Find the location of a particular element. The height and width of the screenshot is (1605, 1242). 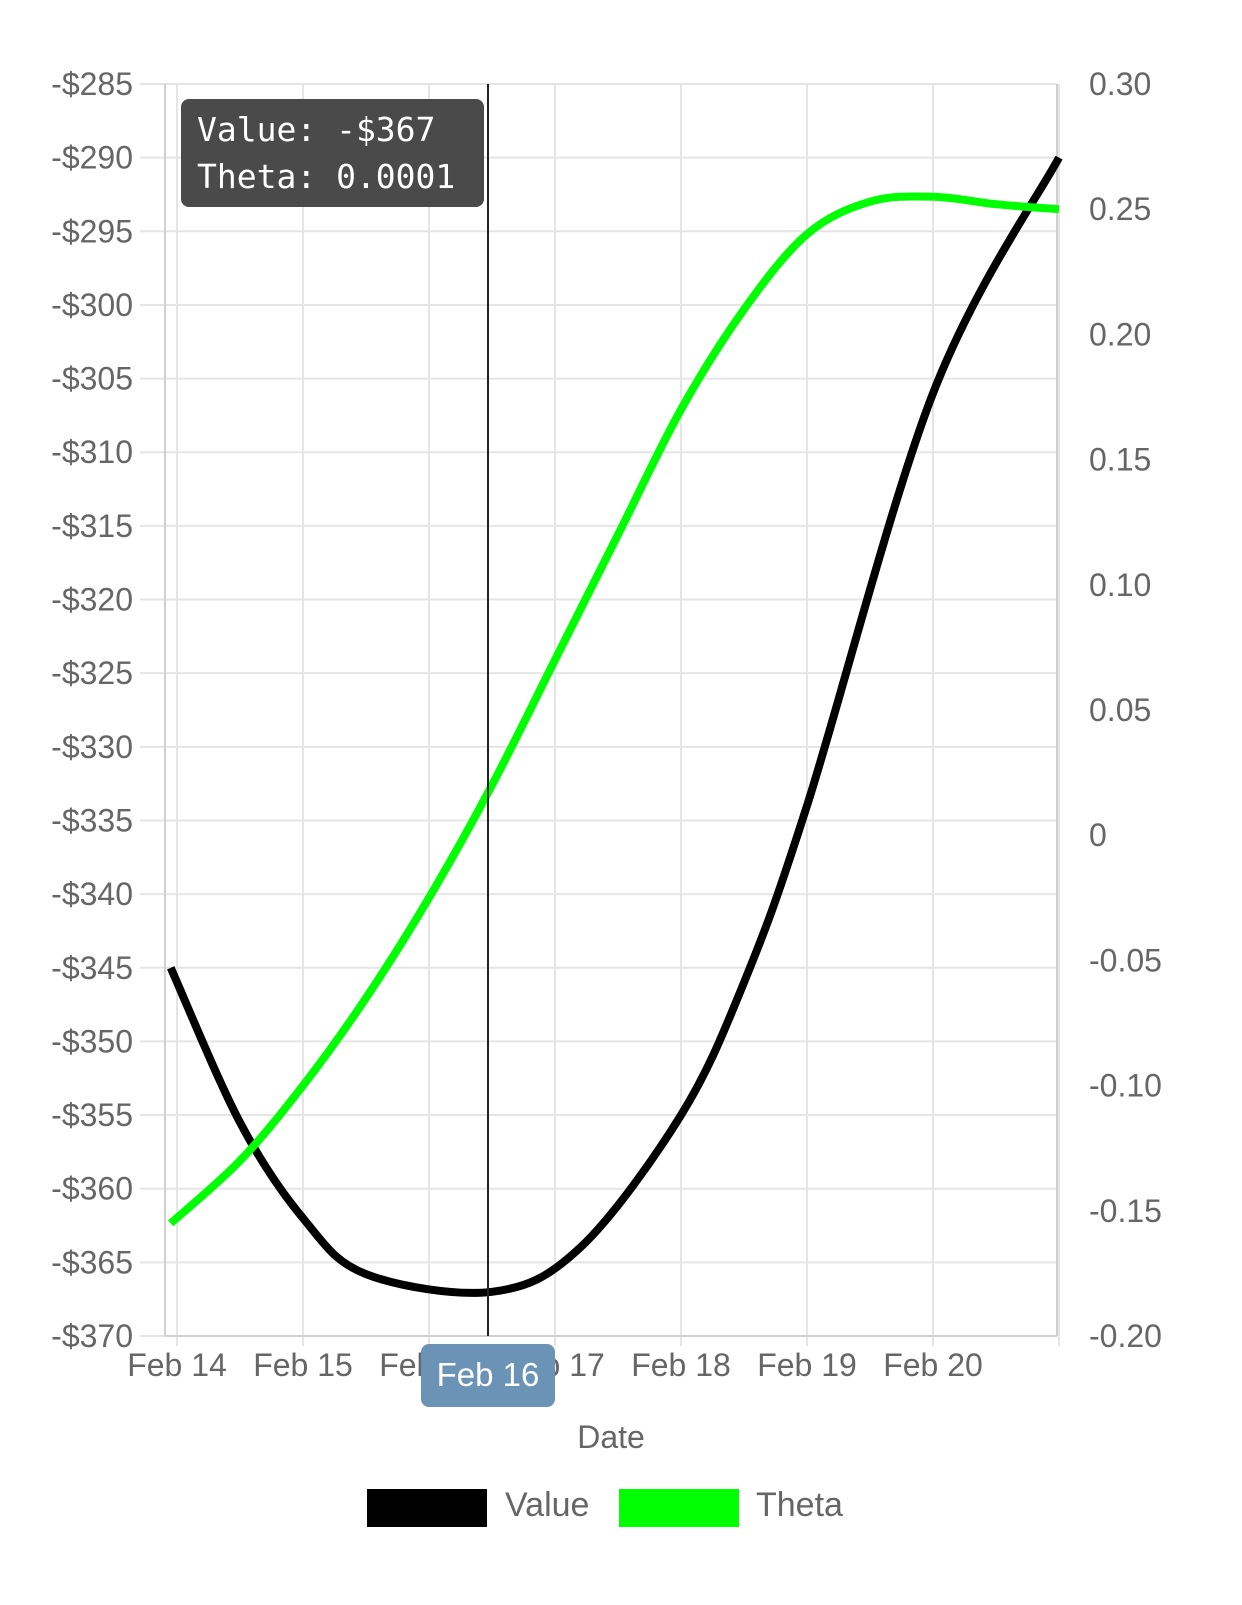

legend-label-value: Value is located at coordinates (547, 1505).